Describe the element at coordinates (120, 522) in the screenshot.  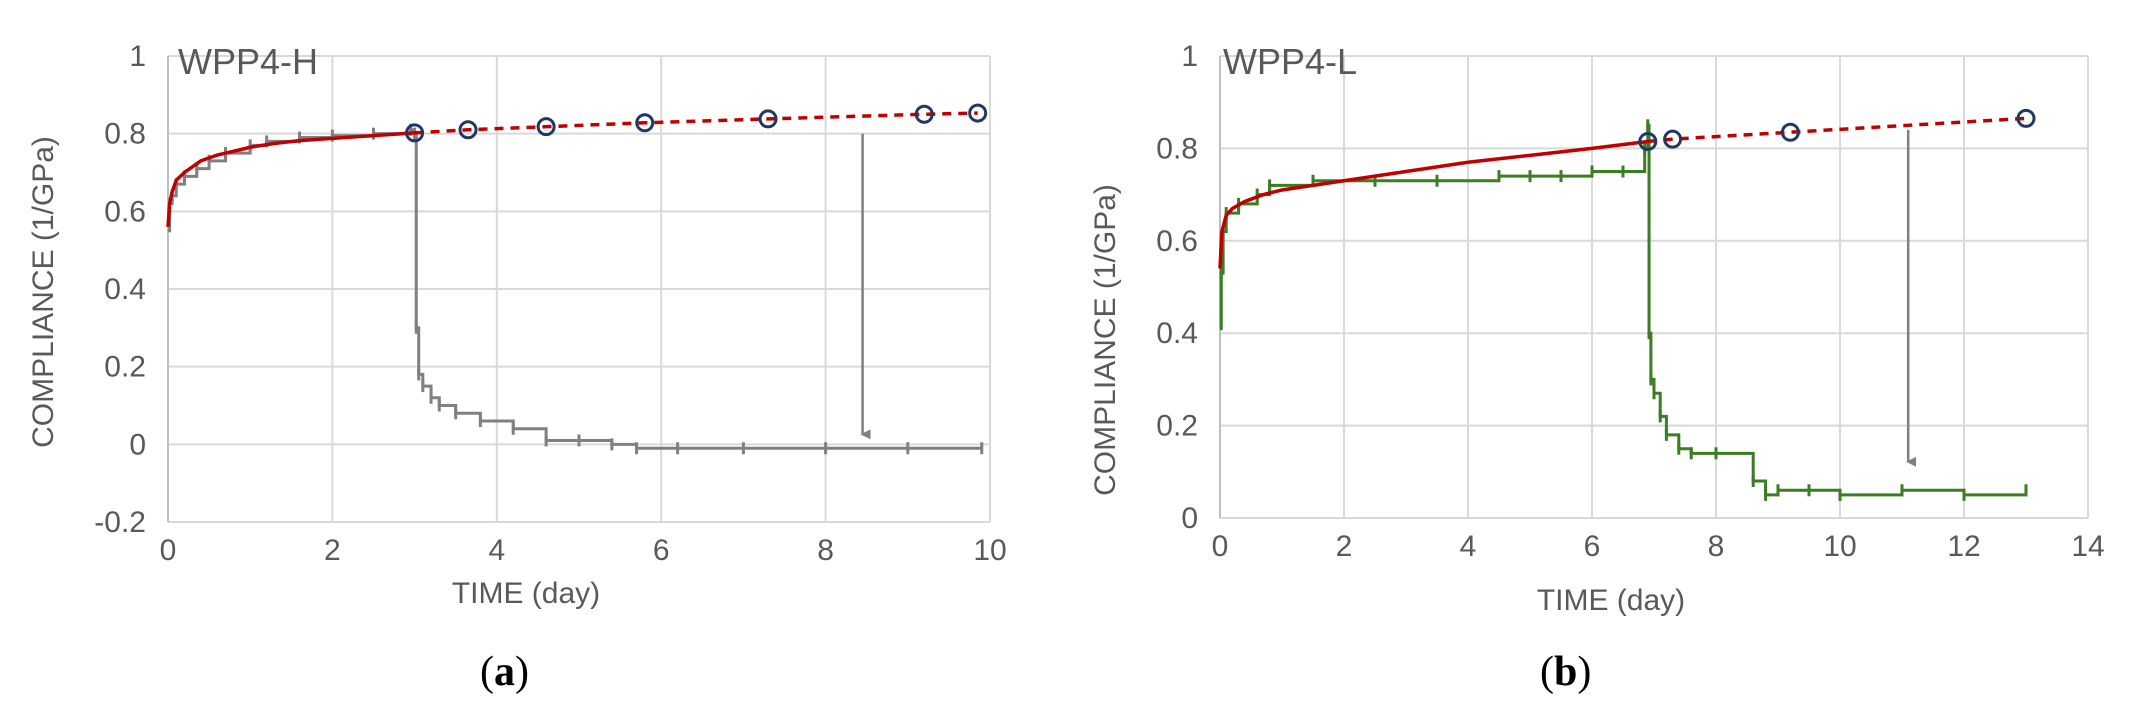
I see `y-tick-label: -0.2` at that location.